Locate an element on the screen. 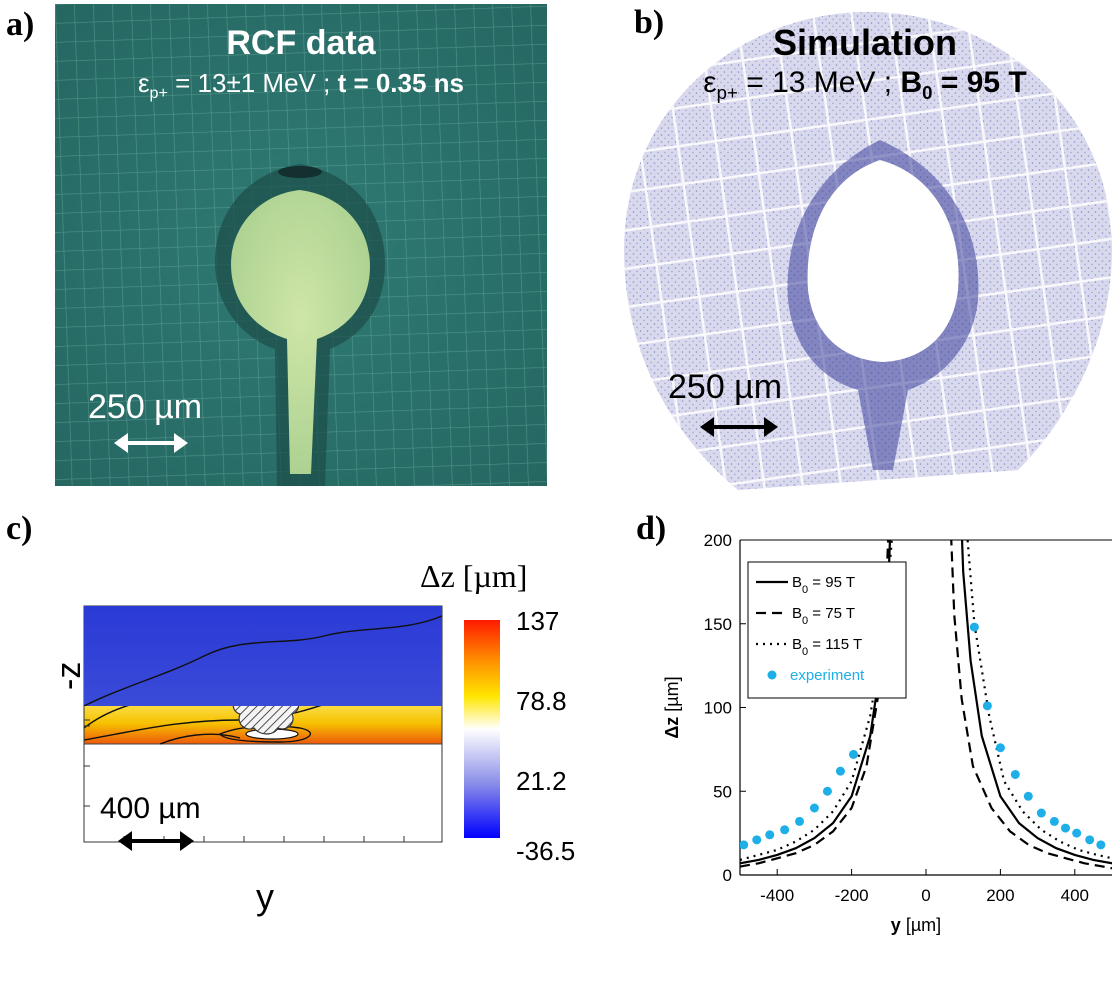 This screenshot has height=987, width=1112. series-line-dotted-left is located at coordinates (816, 700).